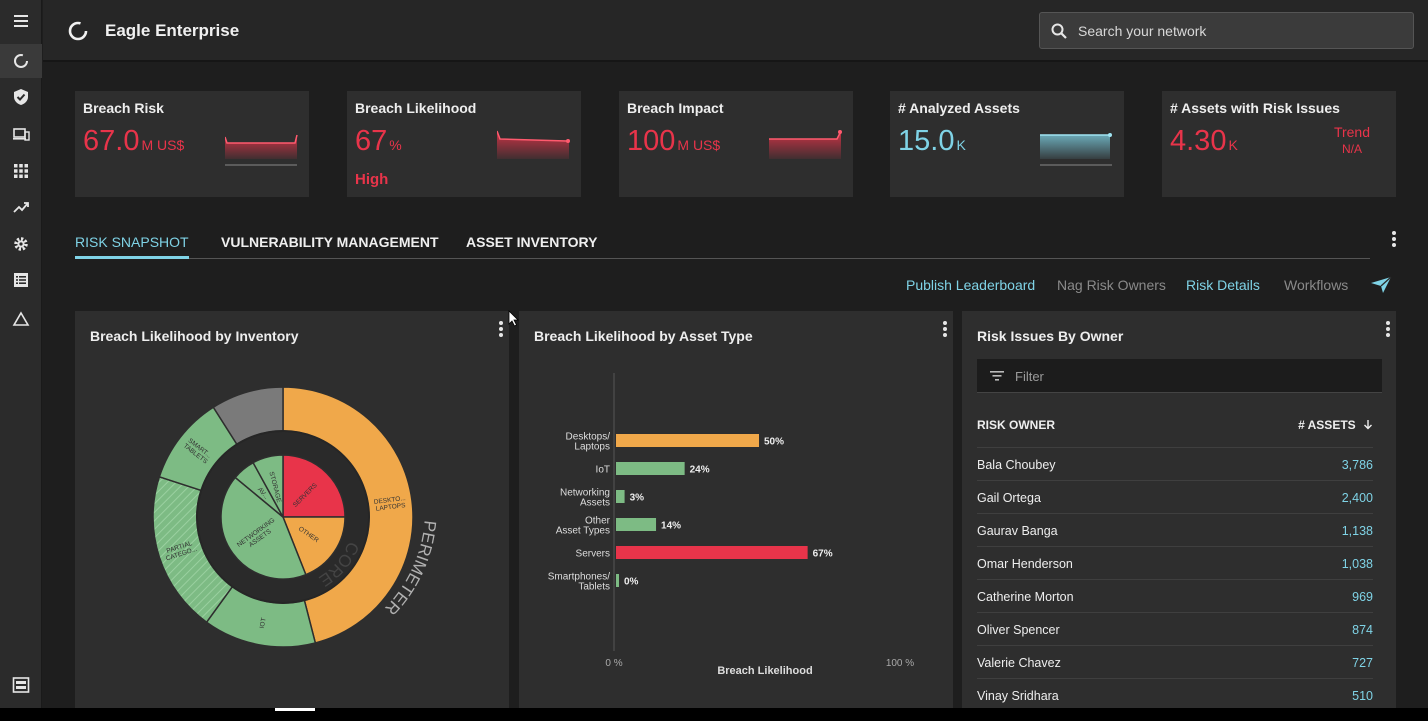 The height and width of the screenshot is (721, 1428). What do you see at coordinates (714, 714) in the screenshot?
I see `bottom-edge` at bounding box center [714, 714].